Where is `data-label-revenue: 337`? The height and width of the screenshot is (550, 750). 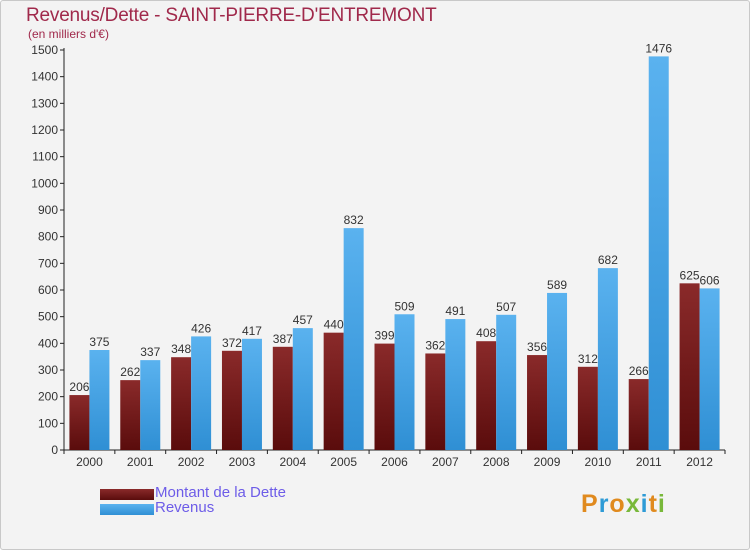
data-label-revenue: 337 is located at coordinates (150, 352).